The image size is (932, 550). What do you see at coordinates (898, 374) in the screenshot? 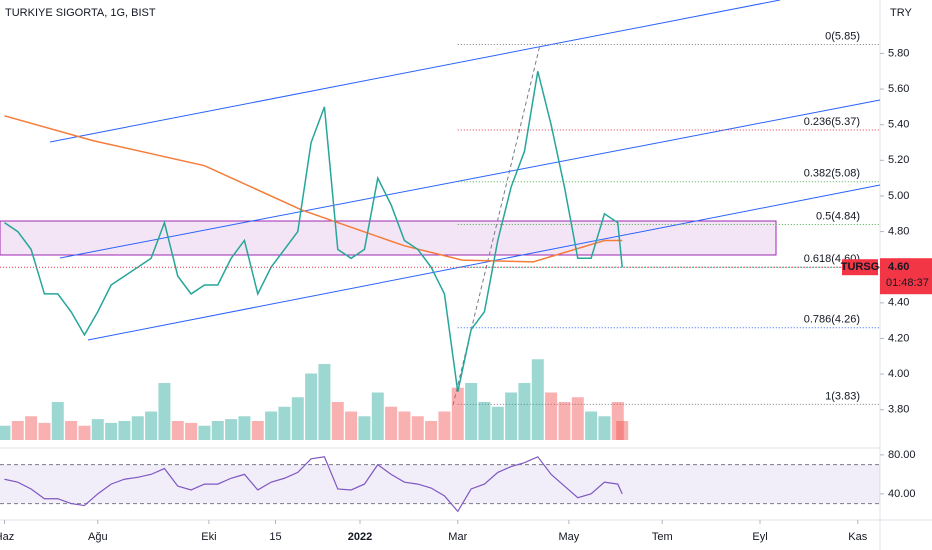
I see `y-tick-label: 4.00` at bounding box center [898, 374].